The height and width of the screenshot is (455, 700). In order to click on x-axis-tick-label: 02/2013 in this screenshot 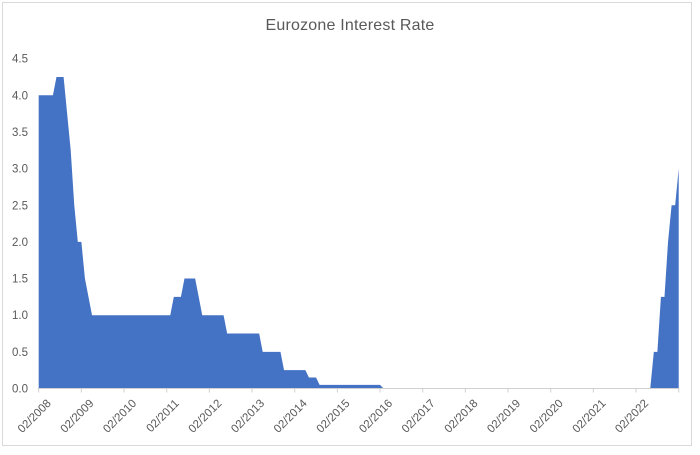, I will do `click(248, 417)`.